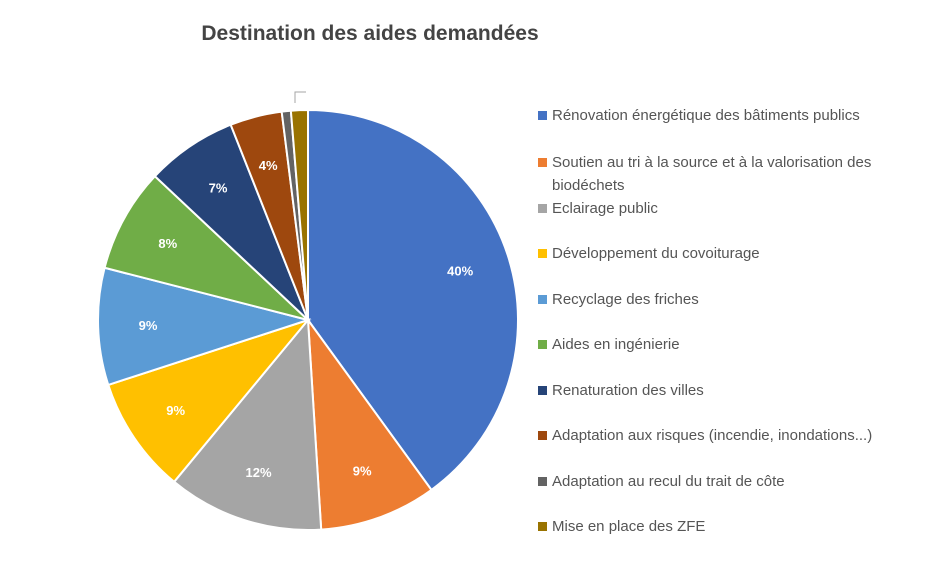 Image resolution: width=945 pixels, height=583 pixels. Describe the element at coordinates (460, 271) in the screenshot. I see `slice-data-label: 40%` at that location.